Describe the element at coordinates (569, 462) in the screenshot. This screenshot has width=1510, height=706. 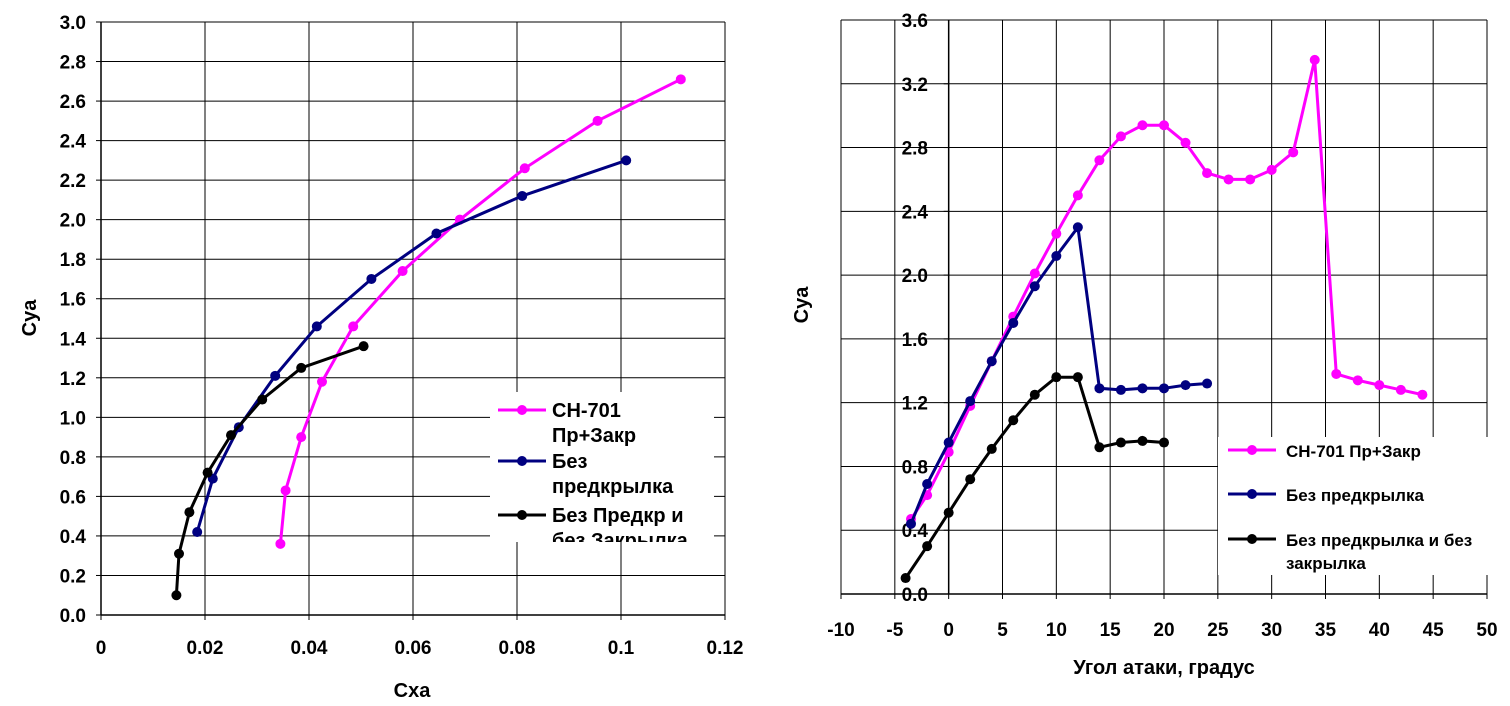
I see `legend-label: Без` at that location.